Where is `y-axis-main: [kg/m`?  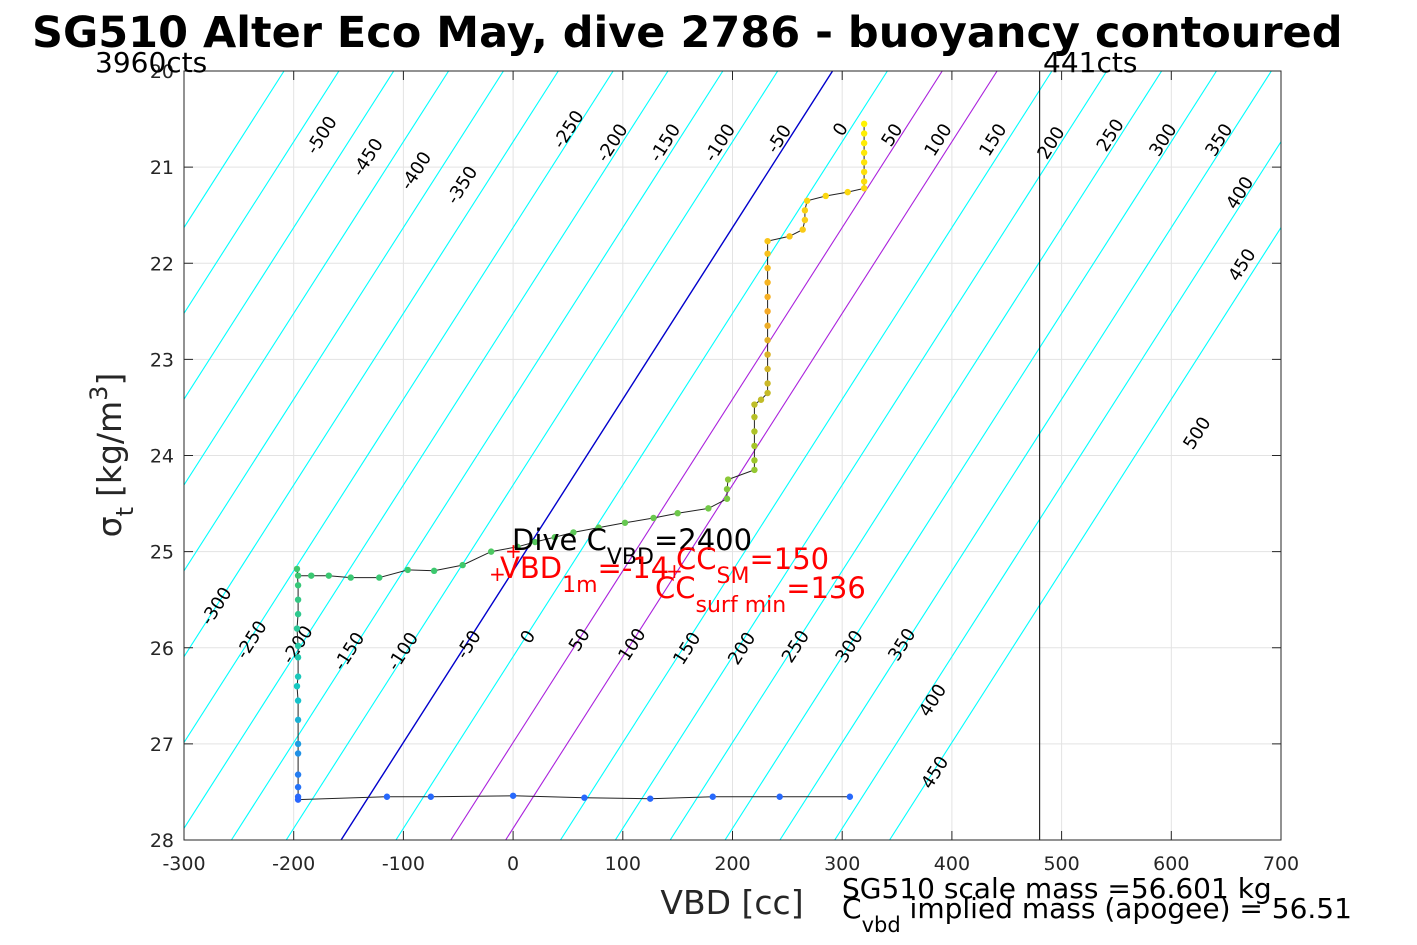 y-axis-main: [kg/m is located at coordinates (109, 449).